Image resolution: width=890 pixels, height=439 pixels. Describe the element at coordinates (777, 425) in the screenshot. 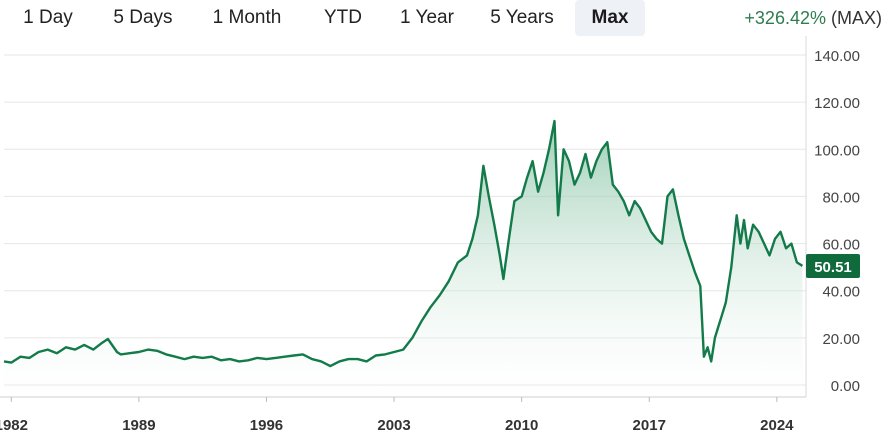

I see `x-tick-label: 2024` at that location.